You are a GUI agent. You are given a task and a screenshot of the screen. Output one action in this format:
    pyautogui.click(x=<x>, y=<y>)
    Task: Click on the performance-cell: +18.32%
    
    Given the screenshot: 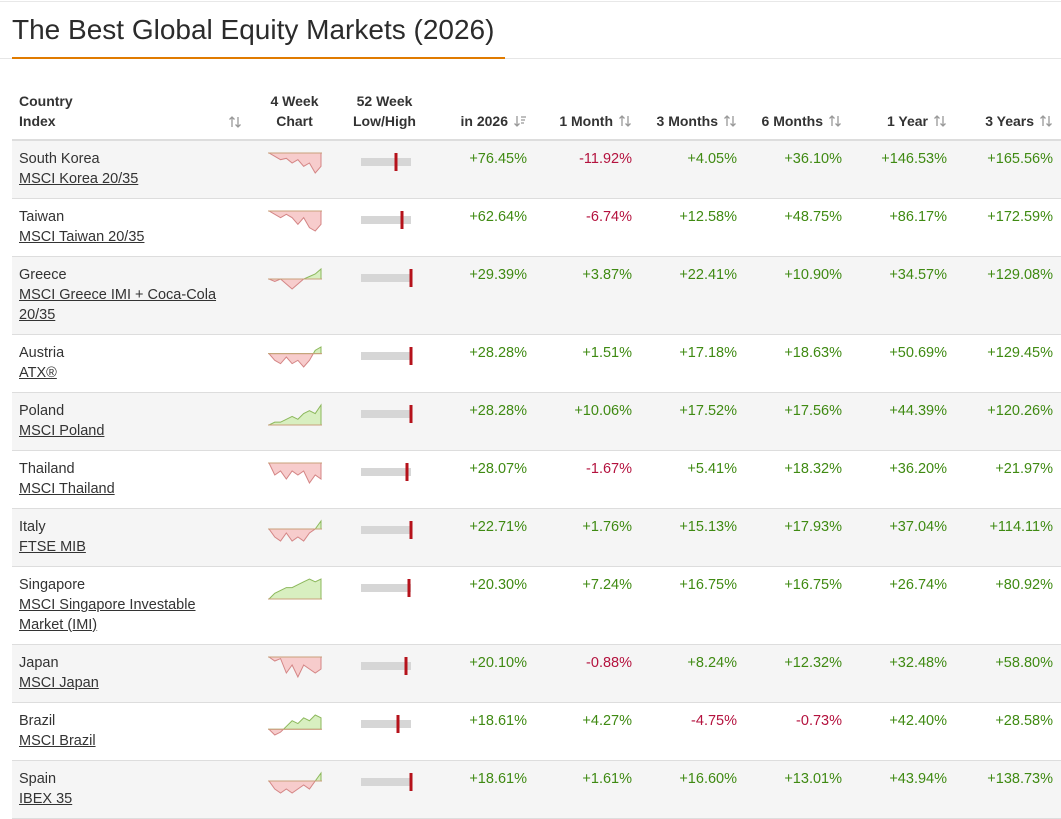 What is the action you would take?
    pyautogui.click(x=797, y=479)
    